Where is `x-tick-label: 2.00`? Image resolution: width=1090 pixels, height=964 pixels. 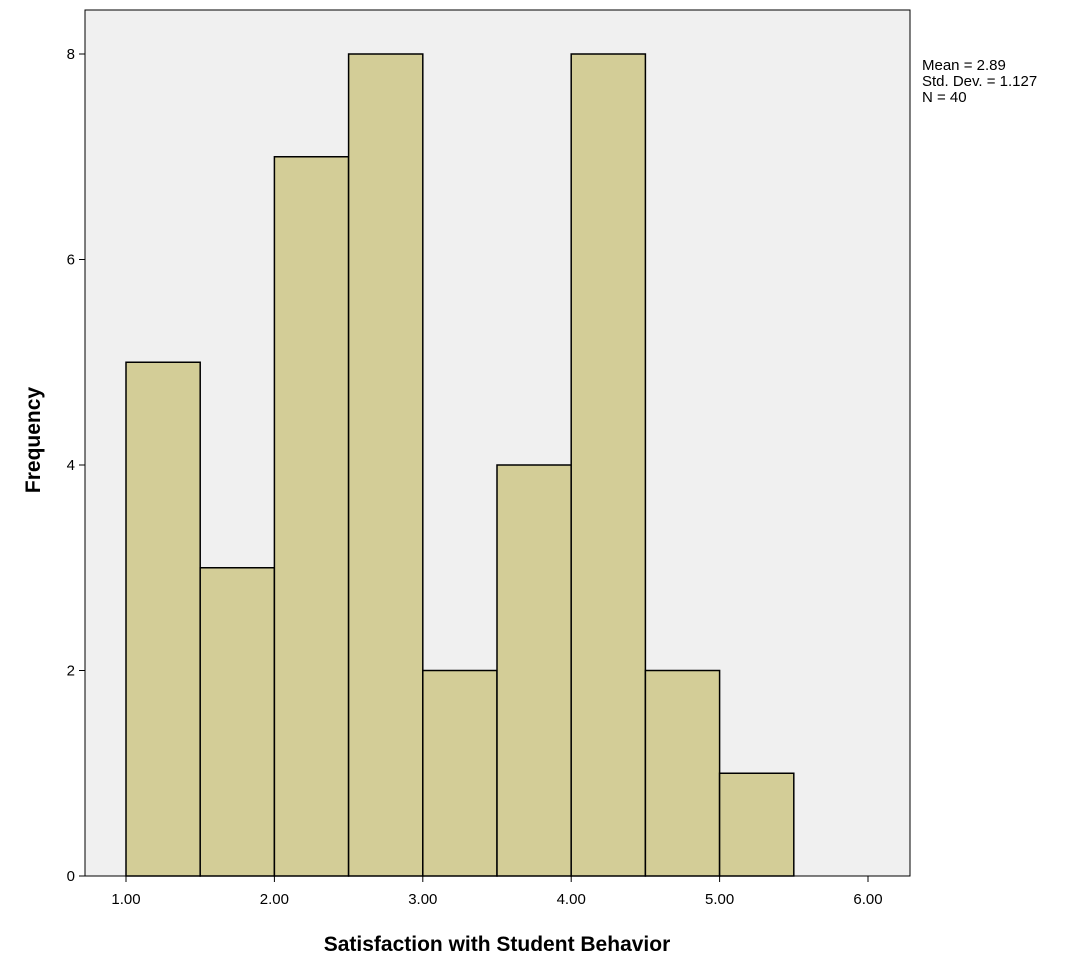 x-tick-label: 2.00 is located at coordinates (274, 899).